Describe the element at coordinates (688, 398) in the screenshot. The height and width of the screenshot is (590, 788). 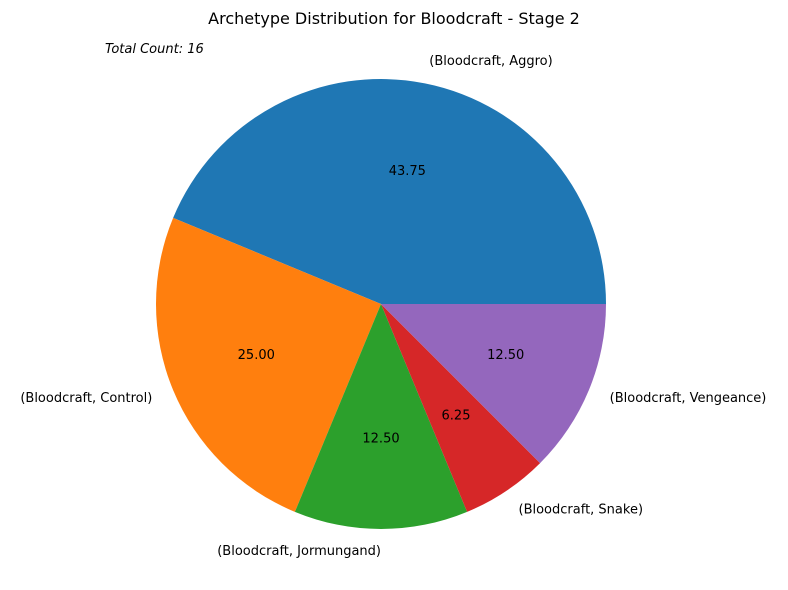
I see `slice-label-vengeance: (Bloodcraft, Vengeance)` at that location.